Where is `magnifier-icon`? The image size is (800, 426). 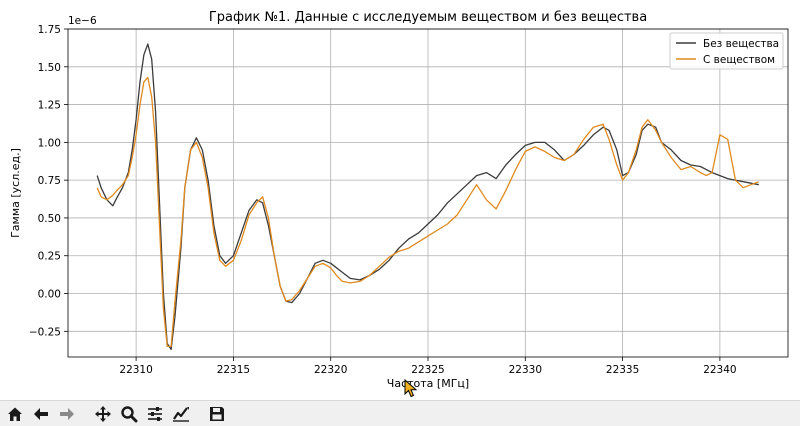
magnifier-icon is located at coordinates (129, 413).